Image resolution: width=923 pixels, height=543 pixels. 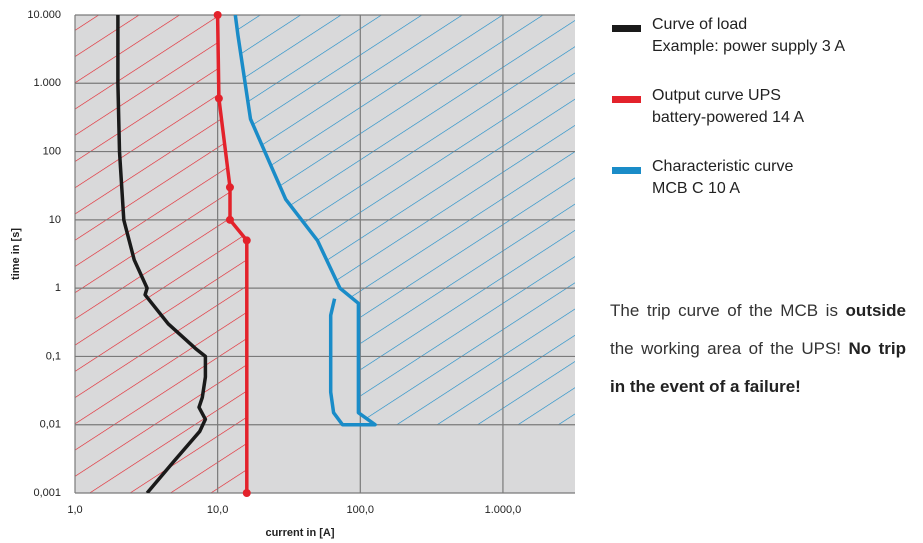 I want to click on x-tick-label: 1,0, so click(x=74, y=510).